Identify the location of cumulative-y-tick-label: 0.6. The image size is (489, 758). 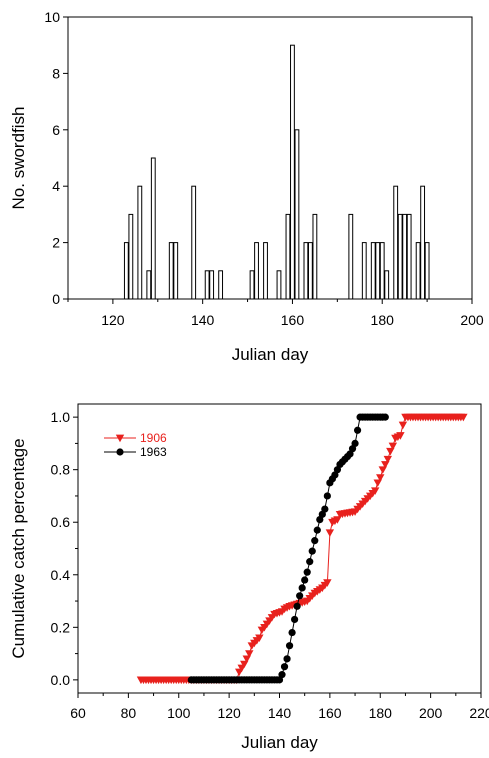
(61, 522).